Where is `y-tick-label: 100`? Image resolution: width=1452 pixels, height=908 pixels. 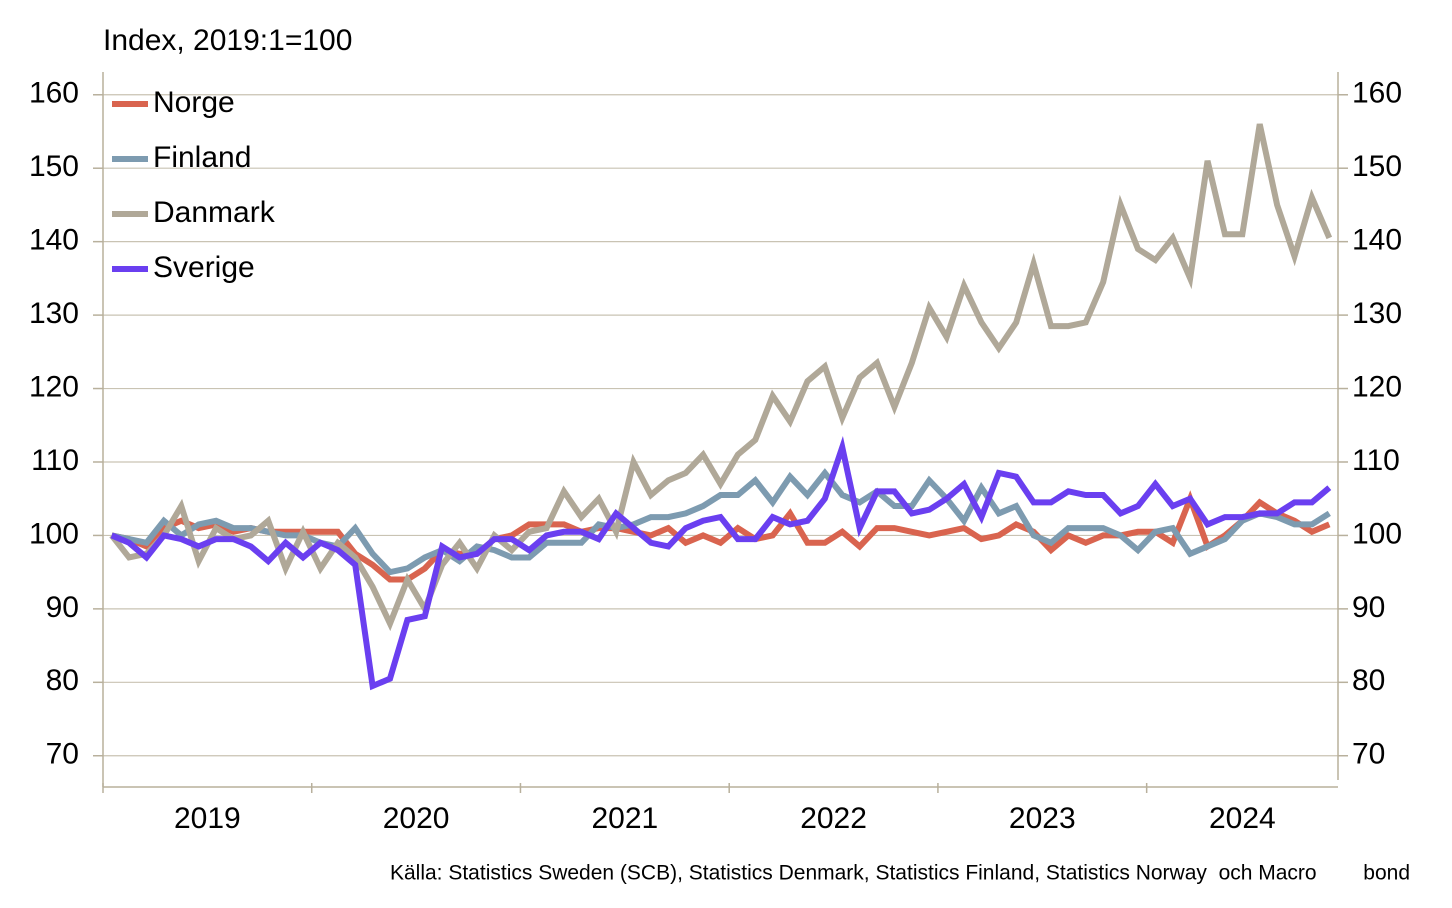
y-tick-label: 100 is located at coordinates (54, 533).